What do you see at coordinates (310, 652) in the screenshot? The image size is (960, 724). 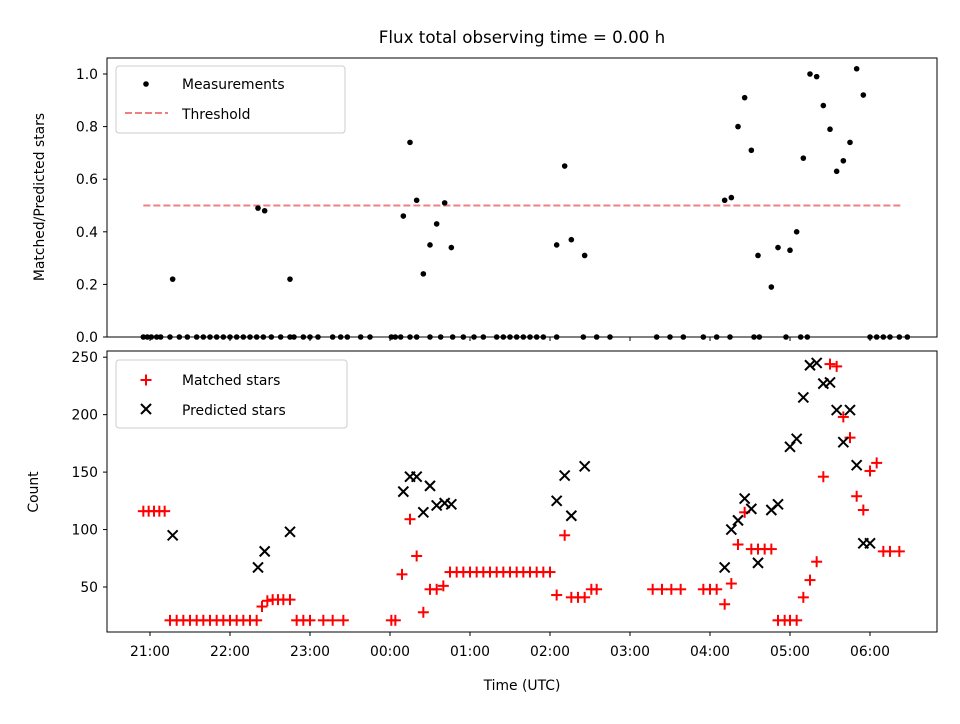 I see `bottom-x-tick-label: 23:00` at bounding box center [310, 652].